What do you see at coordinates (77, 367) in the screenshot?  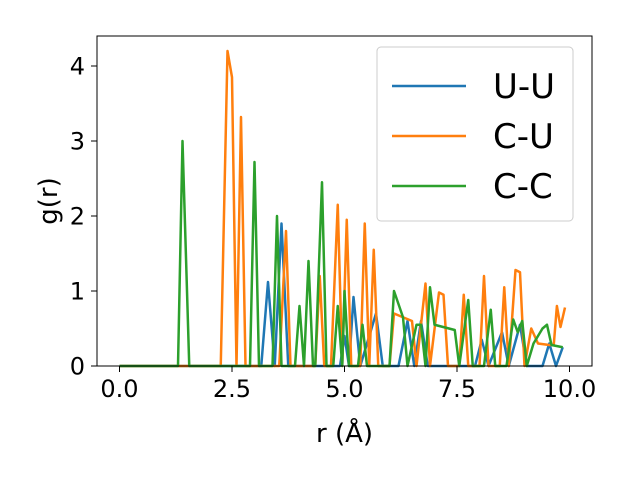 I see `y-tick-label: 0` at bounding box center [77, 367].